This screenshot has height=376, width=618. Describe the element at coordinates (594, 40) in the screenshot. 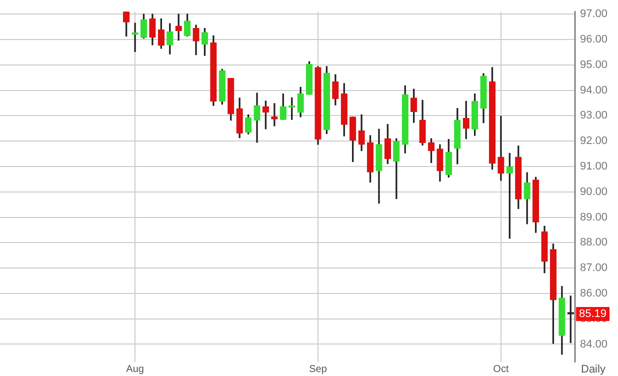

I see `y-tick-label: 96.00` at that location.